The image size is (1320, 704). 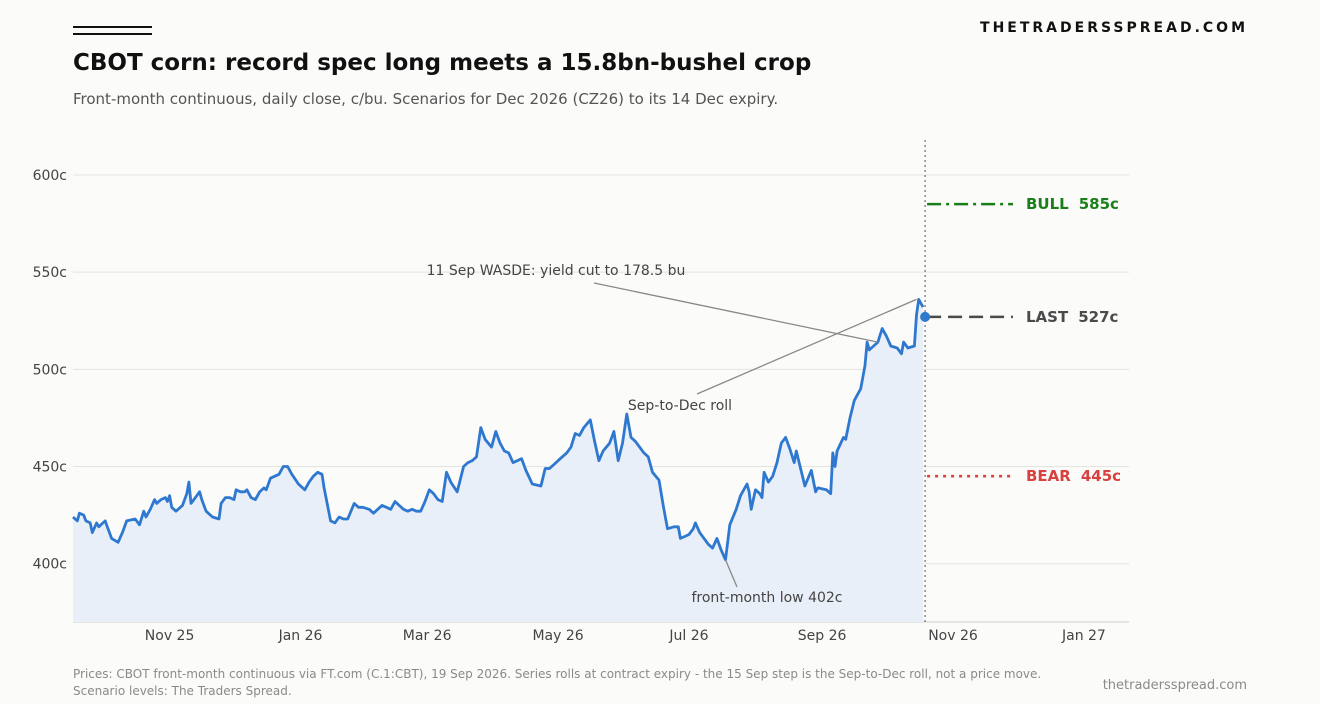 What do you see at coordinates (1047, 317) in the screenshot?
I see `scenario-name: LAST` at bounding box center [1047, 317].